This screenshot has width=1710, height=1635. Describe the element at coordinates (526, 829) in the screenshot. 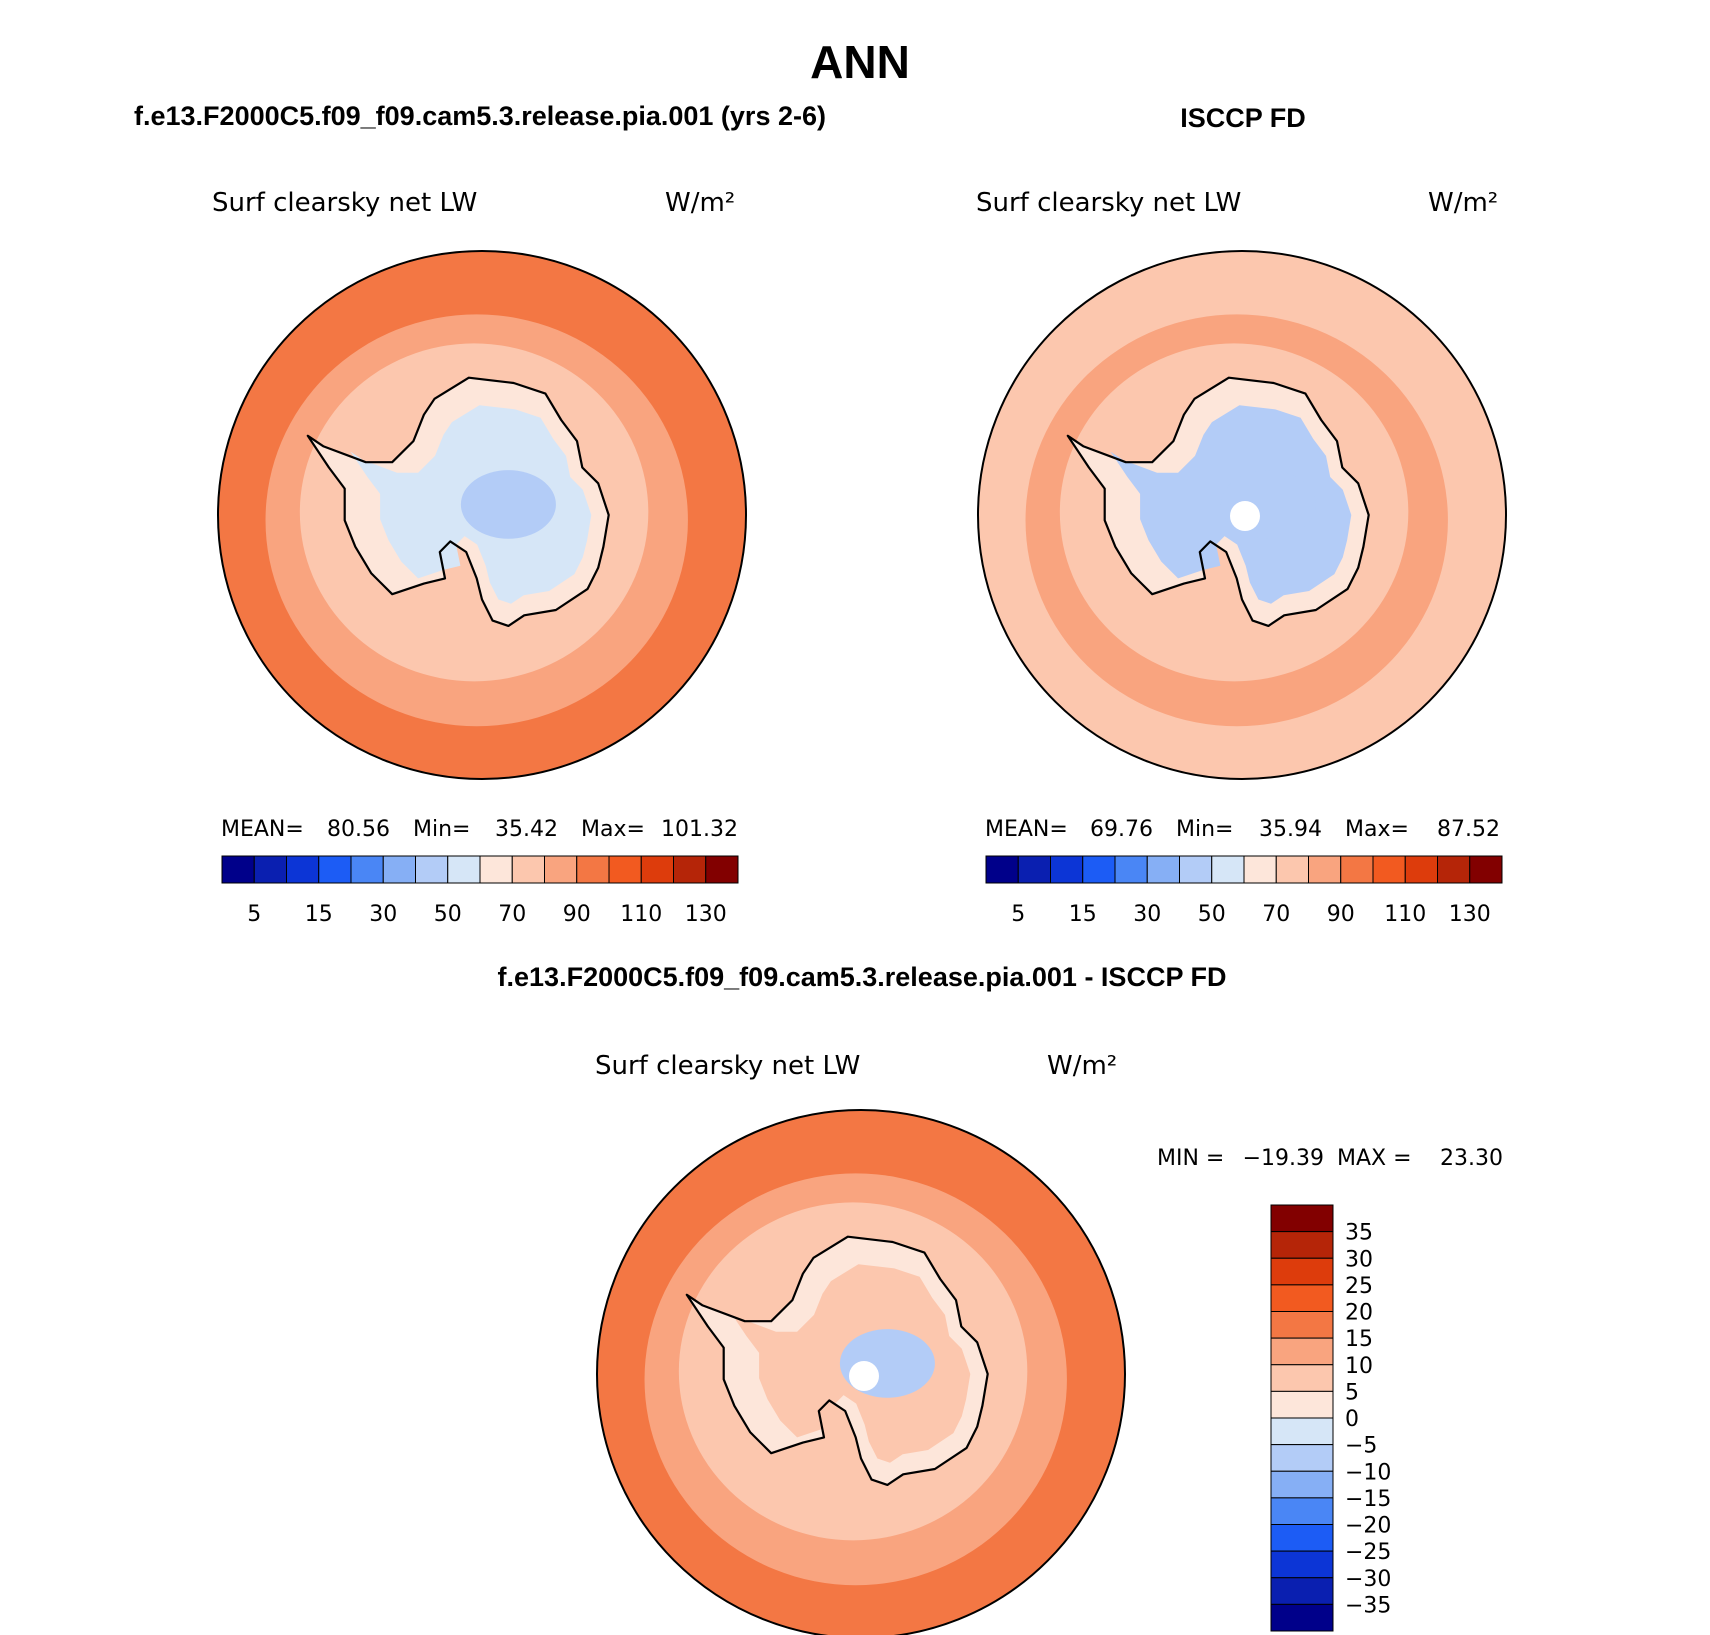

I see `min-value: 35.42` at that location.